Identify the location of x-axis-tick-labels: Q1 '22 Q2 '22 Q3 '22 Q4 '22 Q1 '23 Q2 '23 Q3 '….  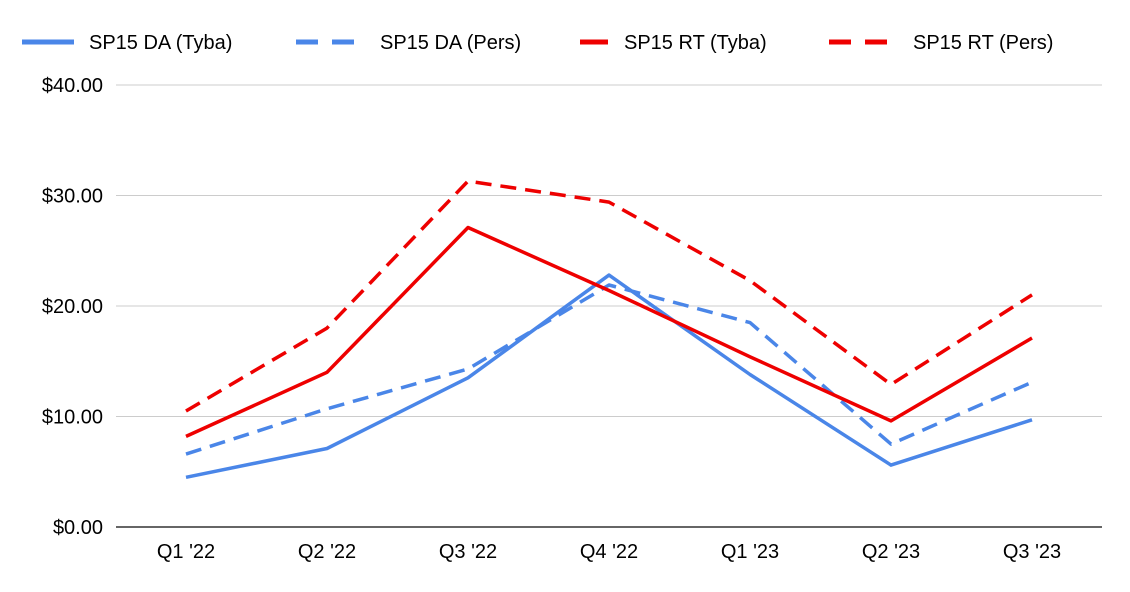
(609, 552).